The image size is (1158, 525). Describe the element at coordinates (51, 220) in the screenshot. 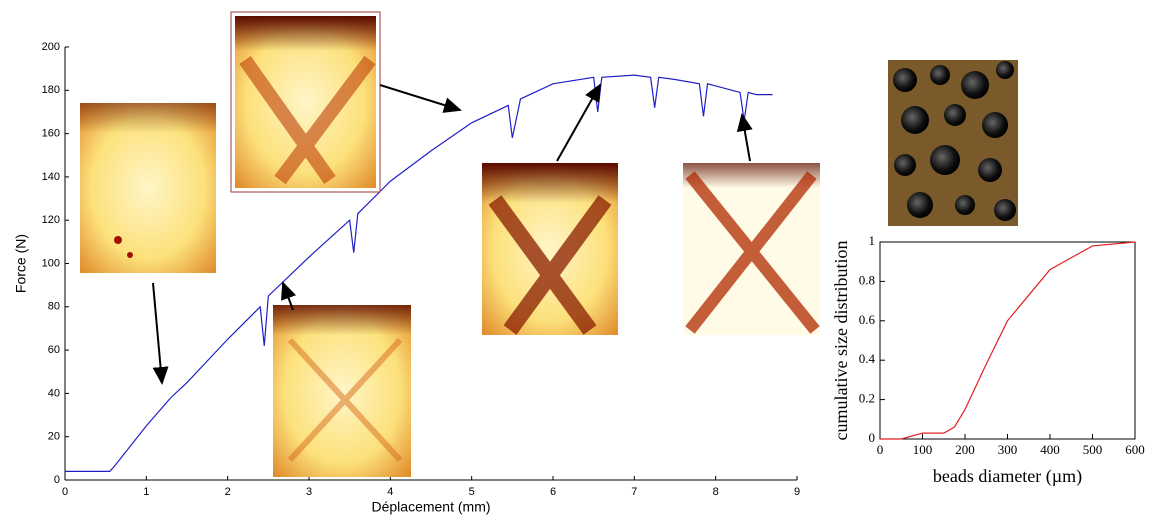

I see `y-tick-label: 120` at that location.